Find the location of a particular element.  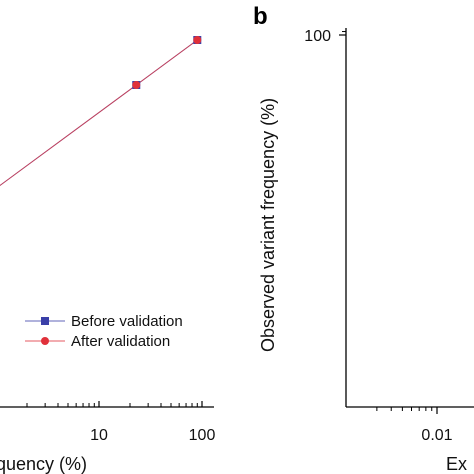

panel-b-x-tick-label: 0.01 is located at coordinates (436, 435).